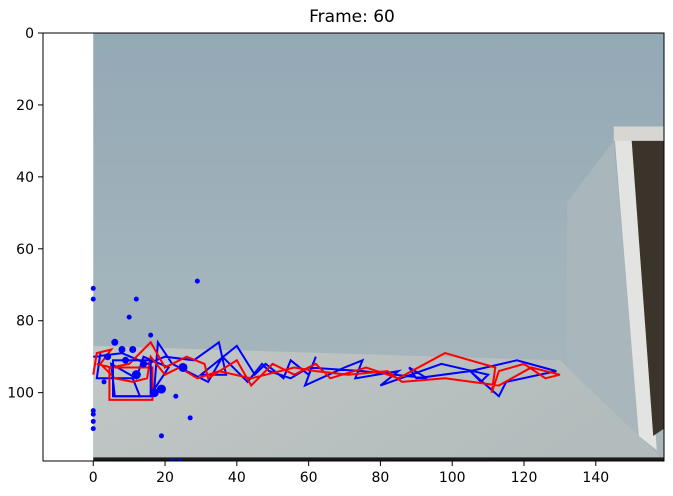 Image resolution: width=673 pixels, height=496 pixels. I want to click on y-tick-label: 80, so click(25, 322).